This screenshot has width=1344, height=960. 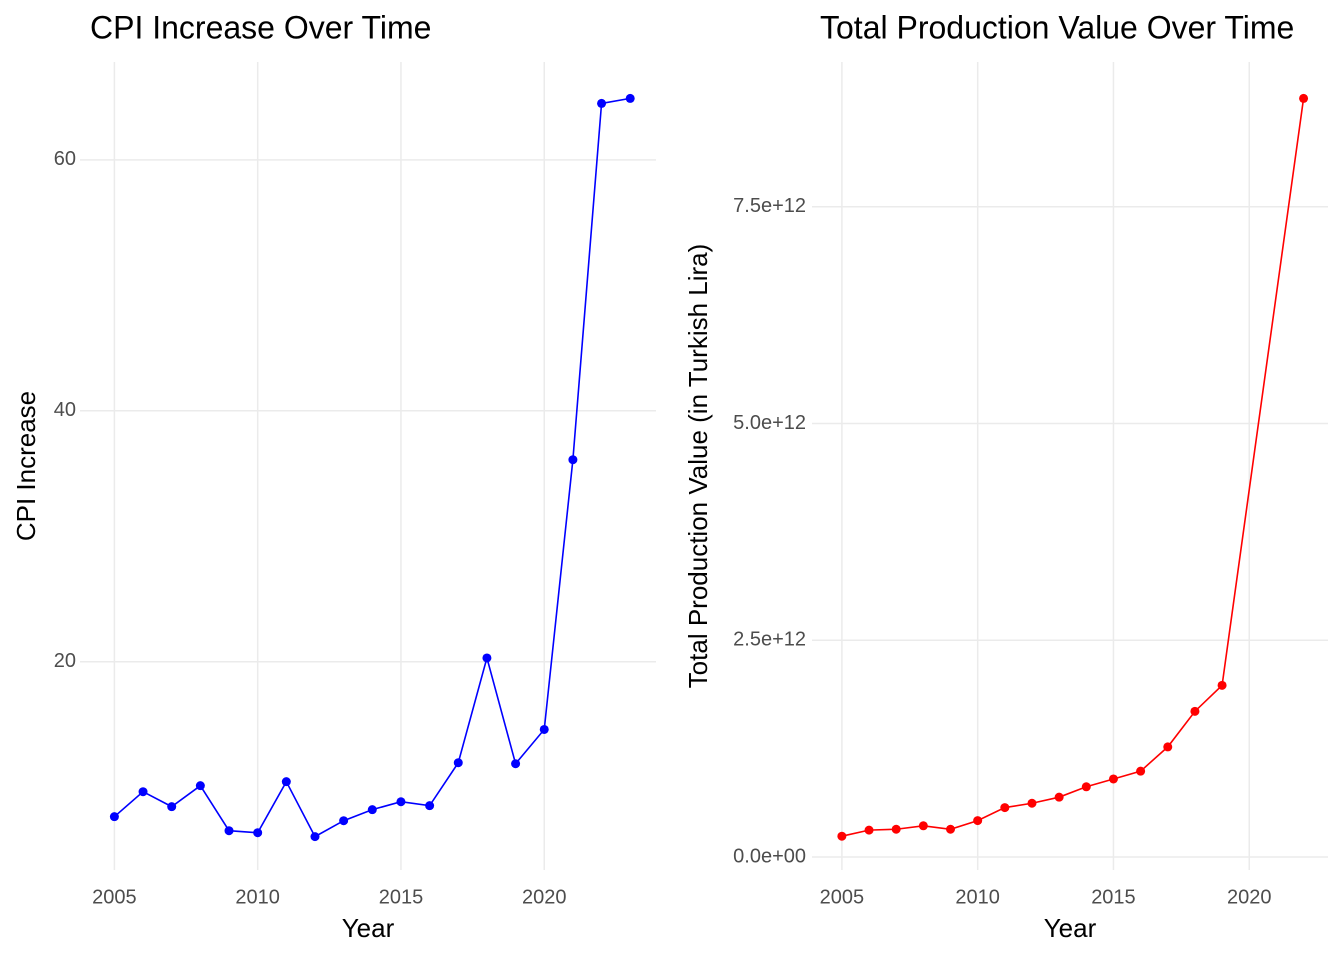 I want to click on y-tick-label: 5.0e+12, so click(x=769, y=423).